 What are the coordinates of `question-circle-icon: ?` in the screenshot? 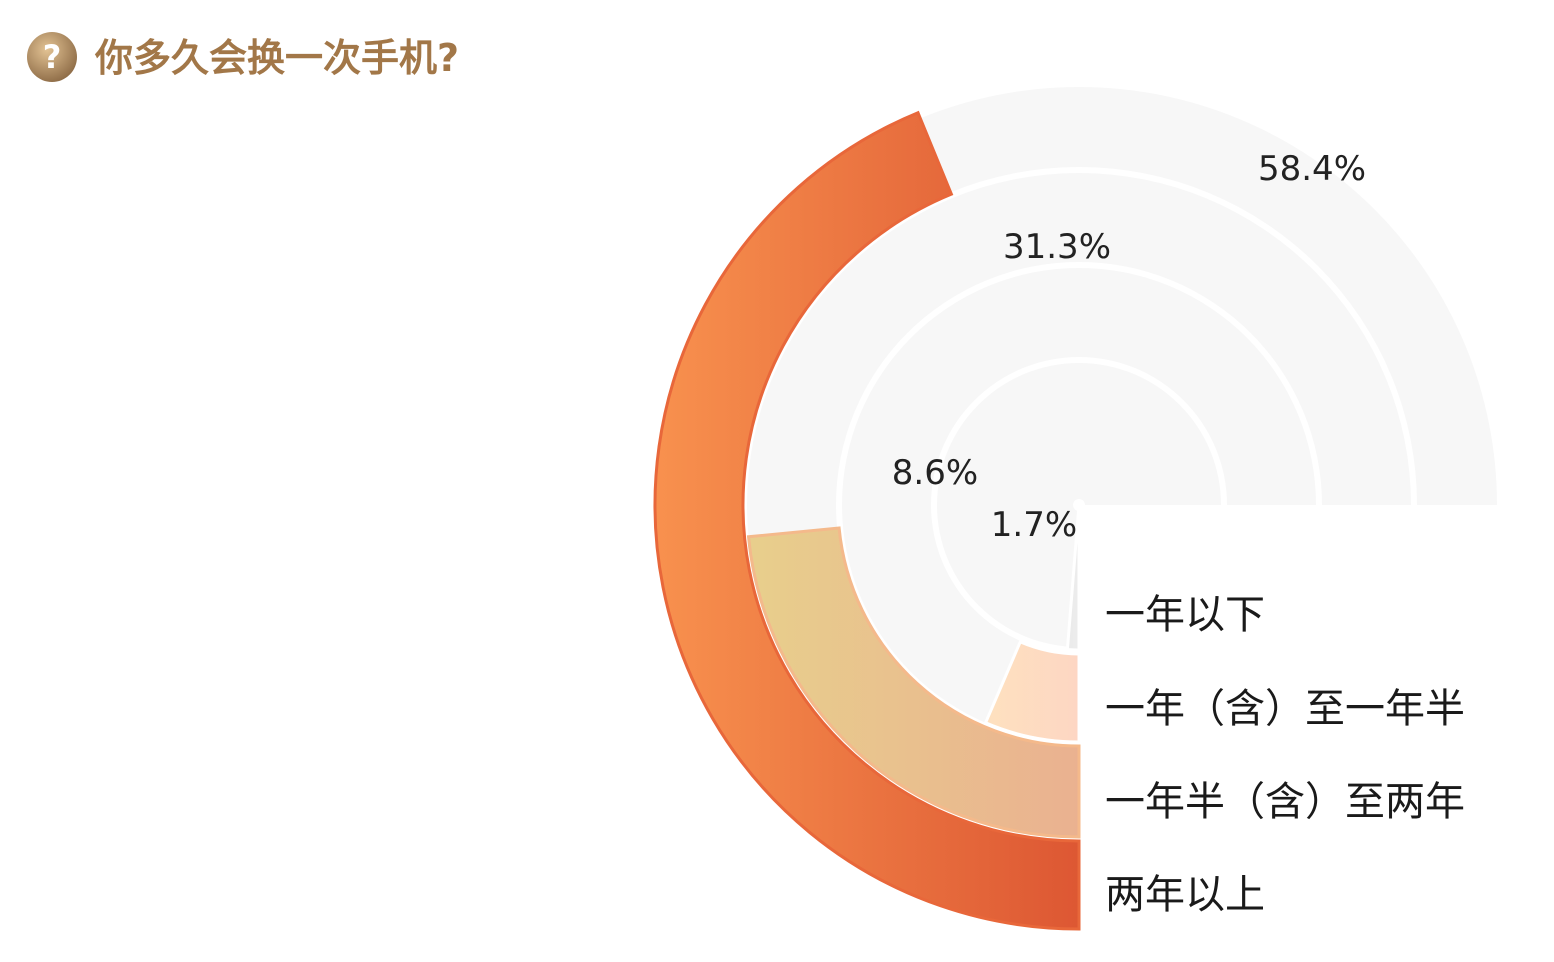 It's located at (52, 57).